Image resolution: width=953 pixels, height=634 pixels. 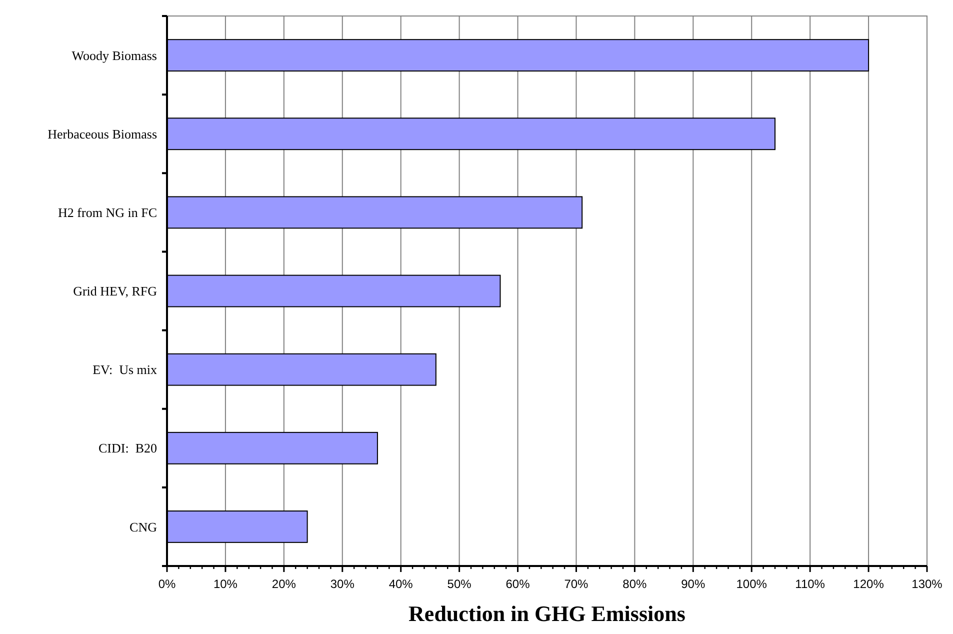 I want to click on x-tick-label: 110%, so click(x=810, y=584).